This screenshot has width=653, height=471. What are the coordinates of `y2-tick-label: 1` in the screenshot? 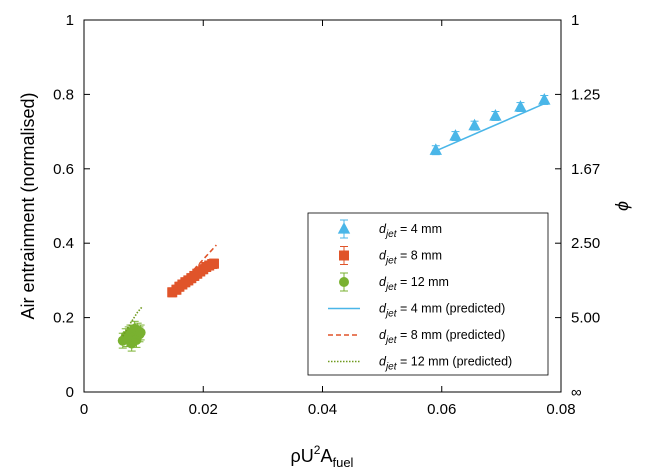 It's located at (575, 20).